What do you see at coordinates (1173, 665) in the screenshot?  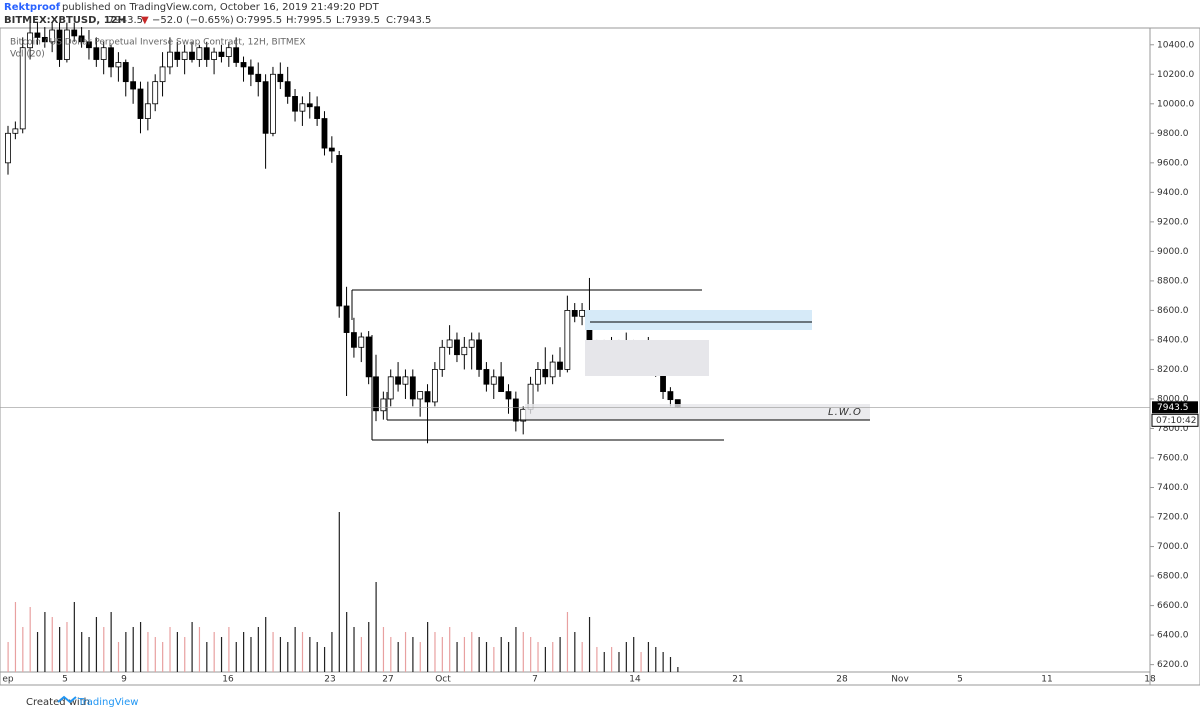 I see `y-tick-label: 6200.0` at bounding box center [1173, 665].